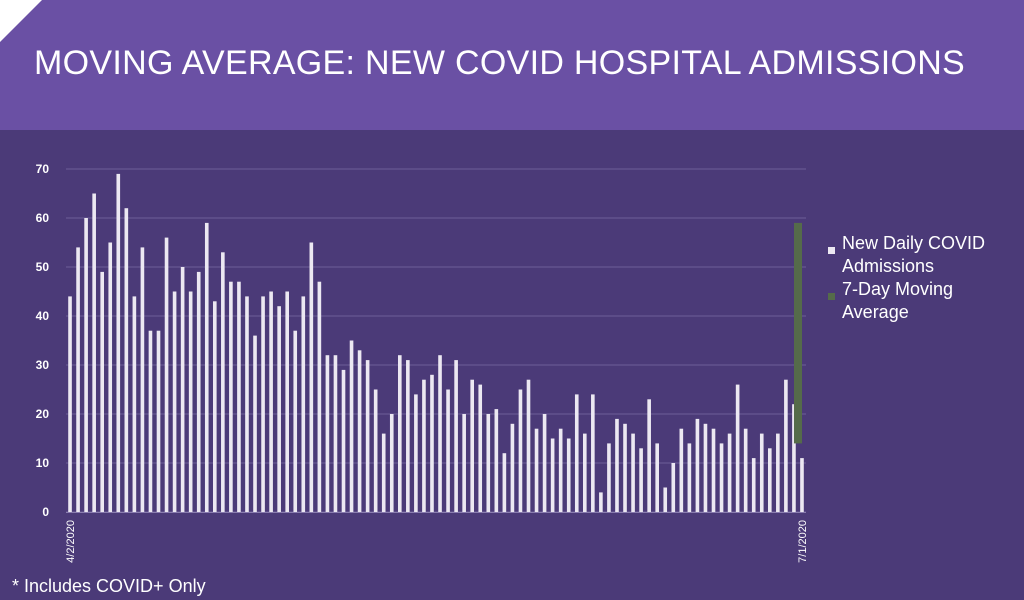 This screenshot has height=600, width=1024. I want to click on y-tick-label: 30, so click(43, 365).